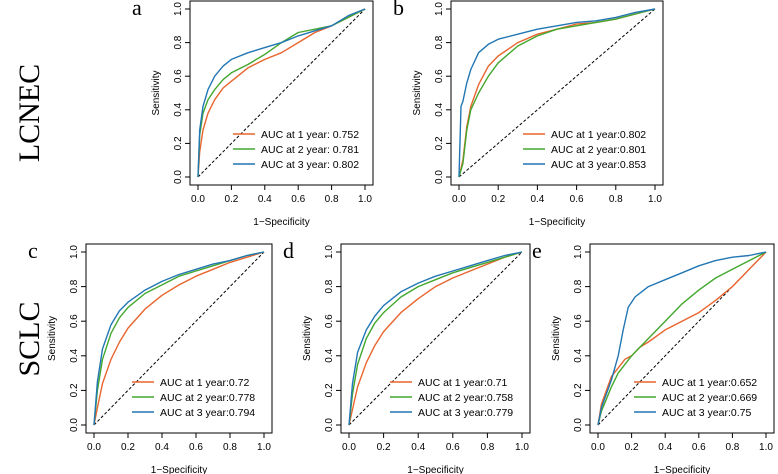  I want to click on legend-entry-1: AUC at 1 year: 0.752, so click(310, 135).